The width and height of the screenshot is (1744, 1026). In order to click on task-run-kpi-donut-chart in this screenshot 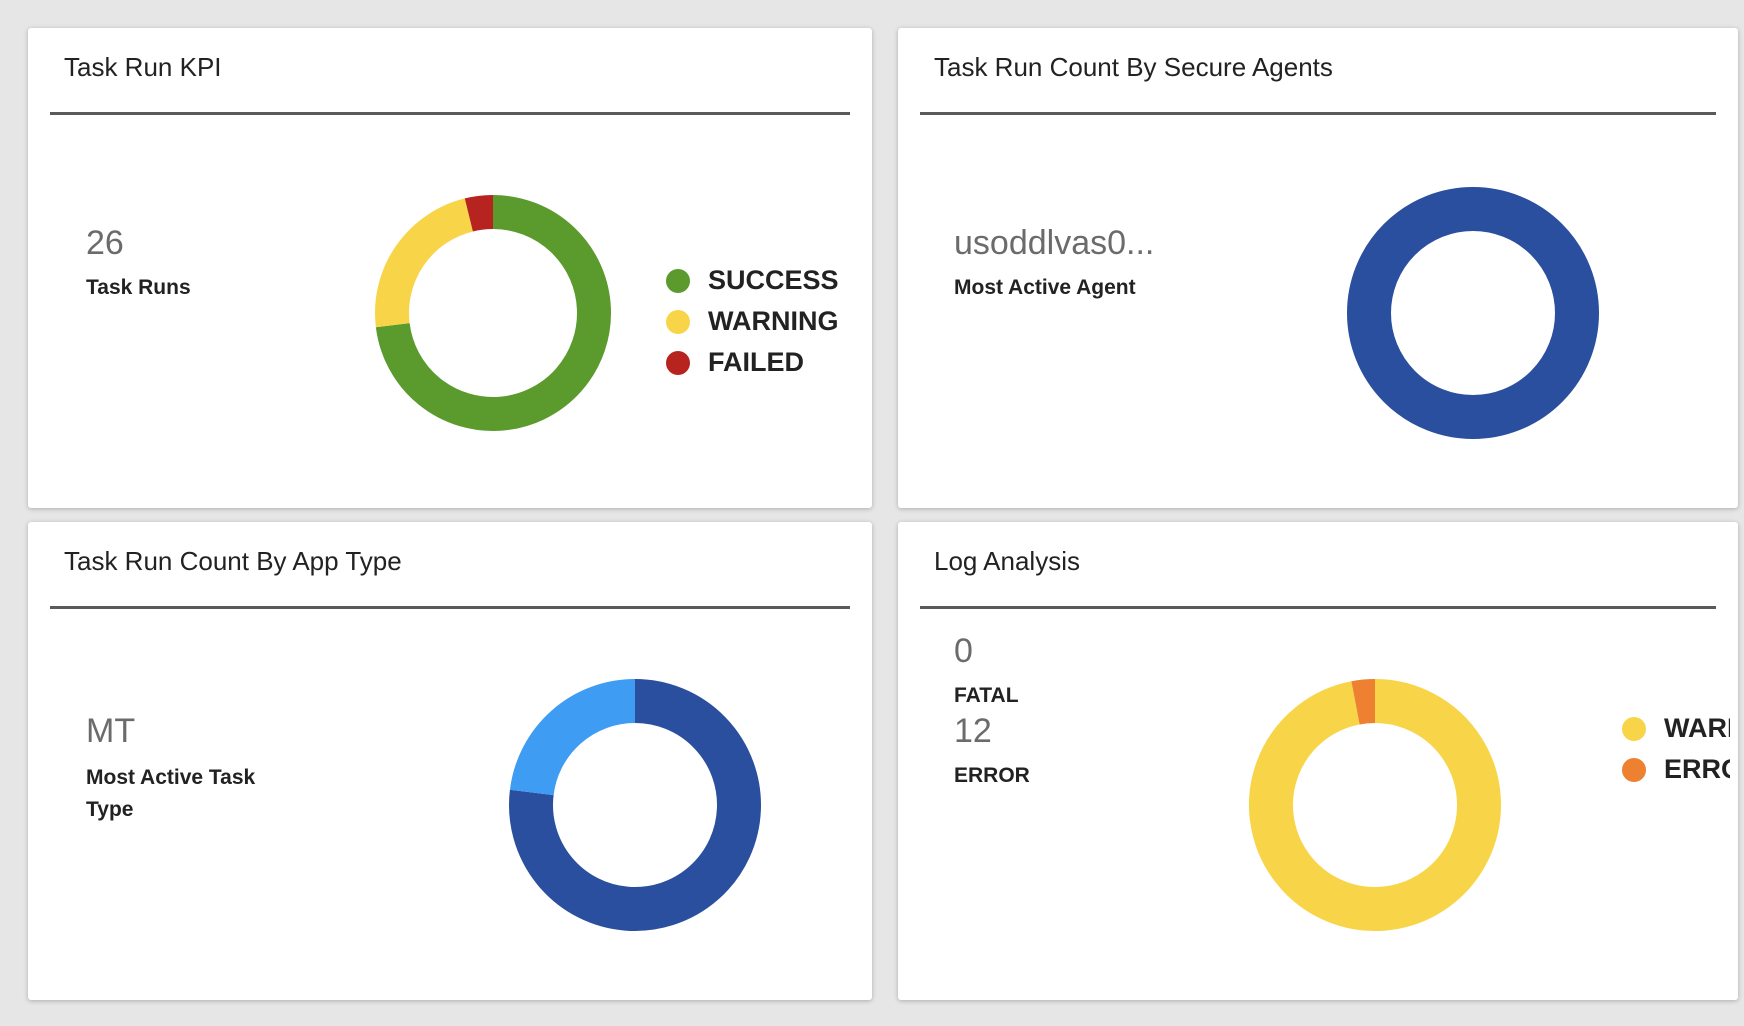, I will do `click(493, 313)`.